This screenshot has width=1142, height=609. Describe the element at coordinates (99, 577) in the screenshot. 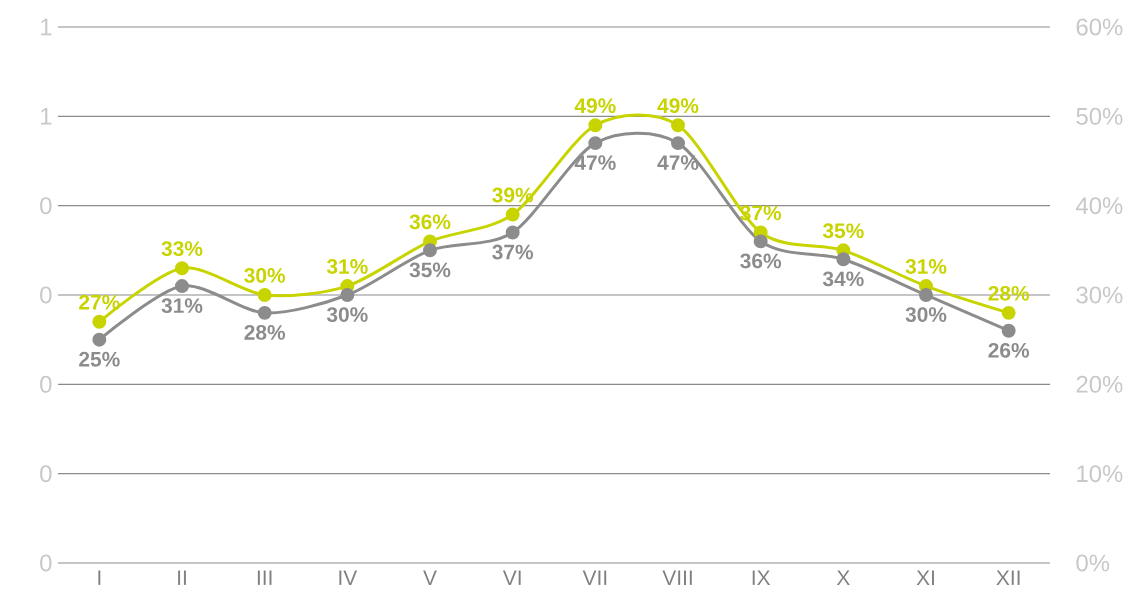

I see `x-tick-label: I` at that location.